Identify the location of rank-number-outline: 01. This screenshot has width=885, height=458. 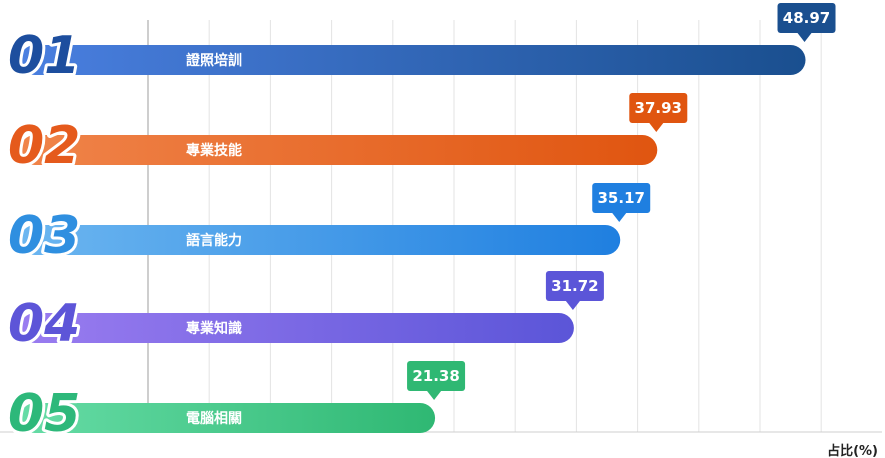
(44, 56).